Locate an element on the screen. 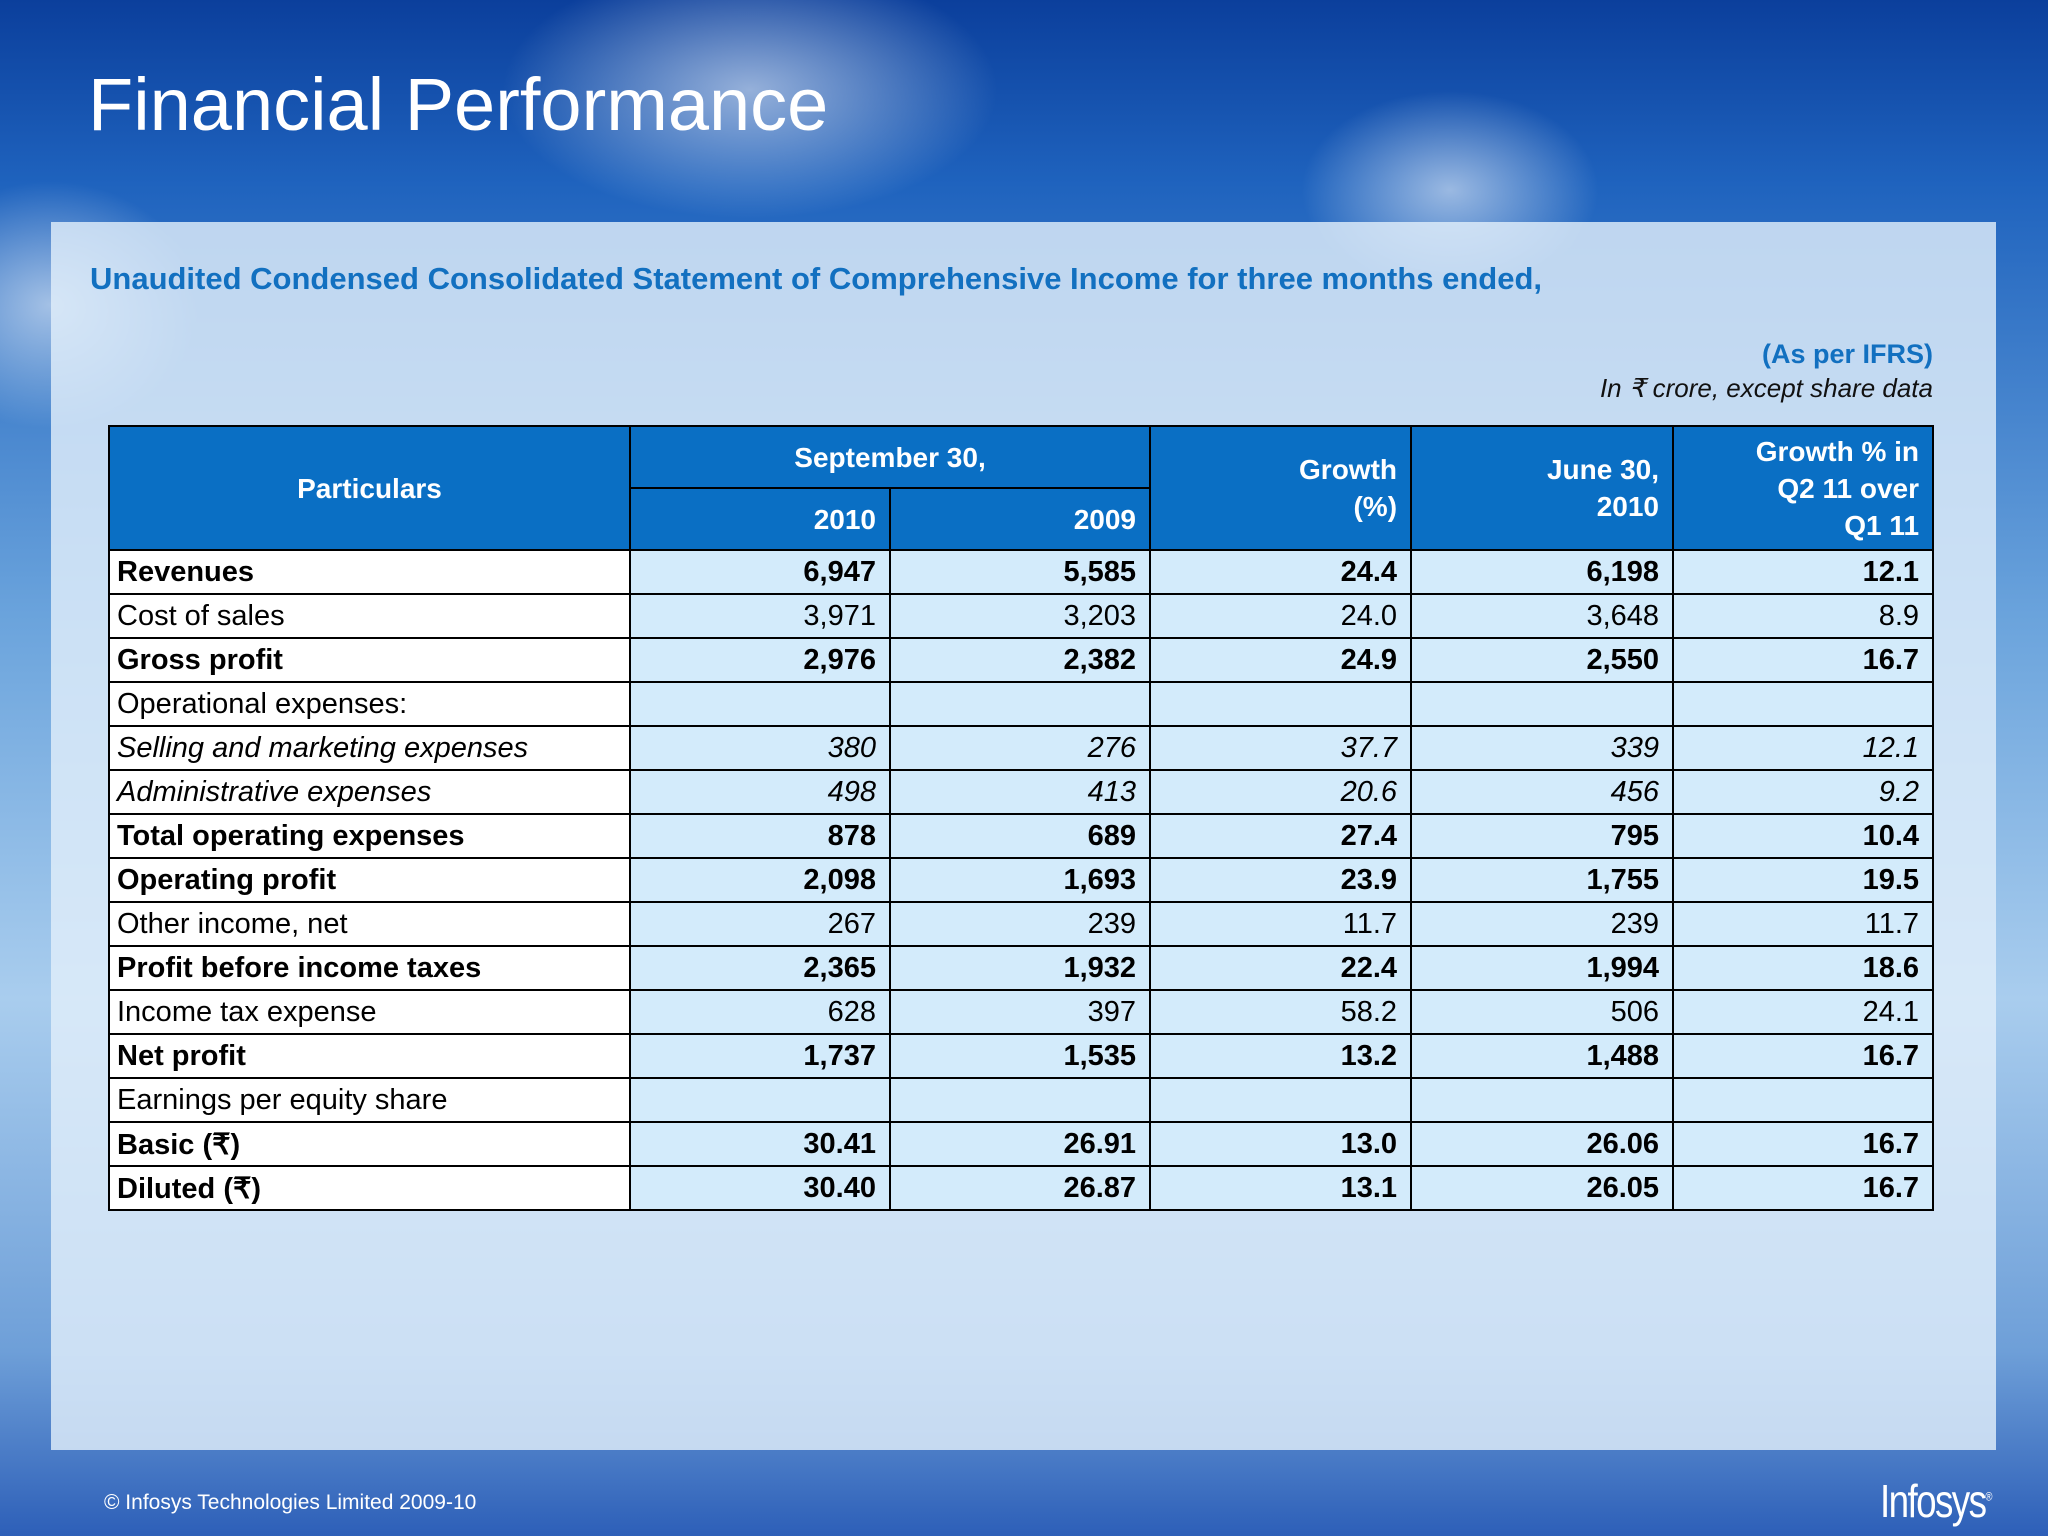 The width and height of the screenshot is (2048, 1536). header-cell: Growth (%) is located at coordinates (1281, 488).